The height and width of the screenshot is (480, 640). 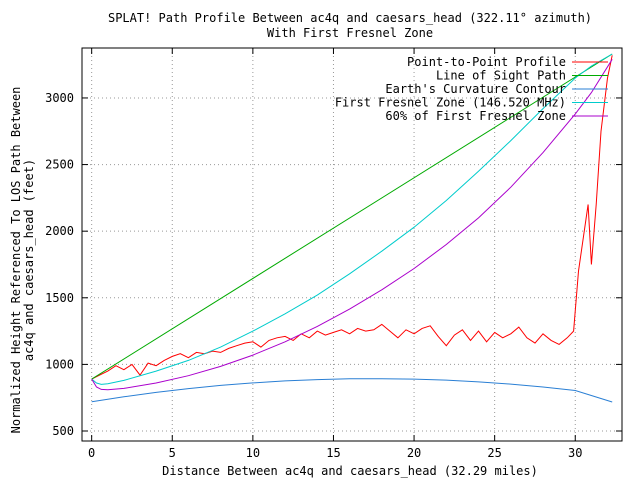 I want to click on legend-label-1: Point-to-Point Profile, so click(x=486, y=62).